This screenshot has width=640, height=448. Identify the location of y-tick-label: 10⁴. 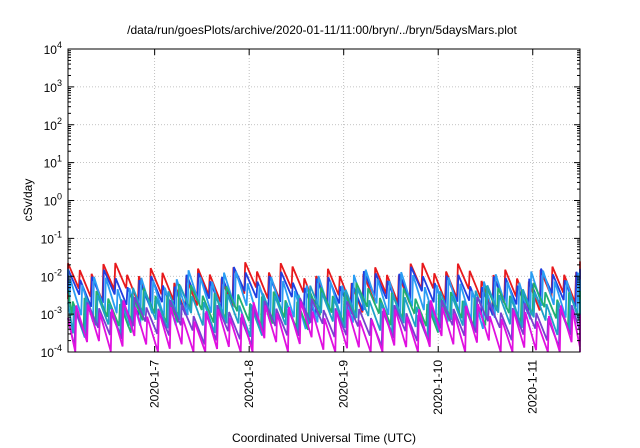
(53, 48).